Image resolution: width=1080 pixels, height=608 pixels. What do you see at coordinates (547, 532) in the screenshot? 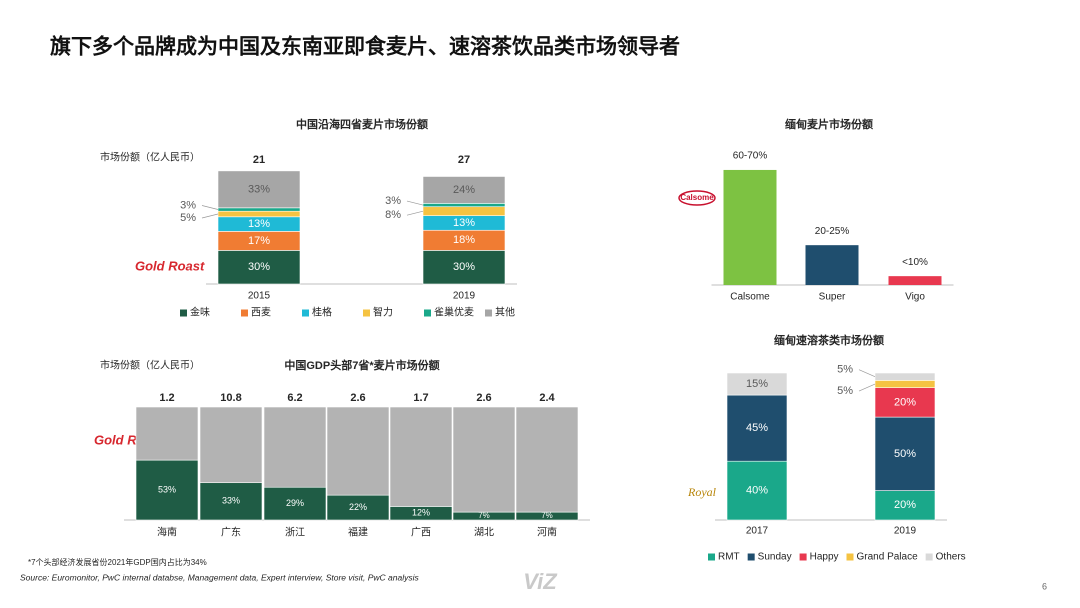
I see `x-tick-label: 河南` at bounding box center [547, 532].